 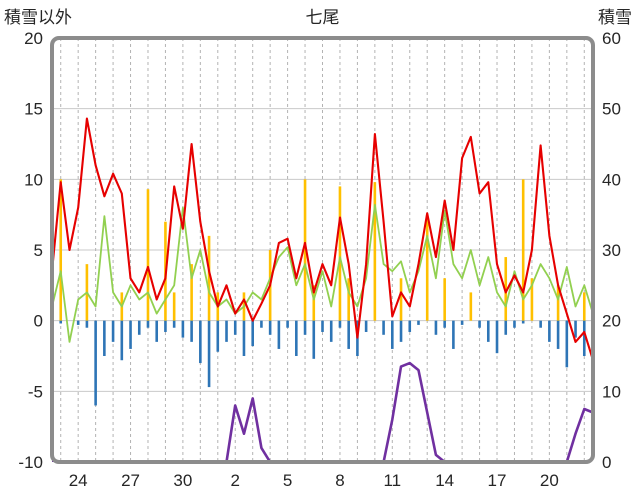 What do you see at coordinates (78, 480) in the screenshot?
I see `x-tick-label: 24` at bounding box center [78, 480].